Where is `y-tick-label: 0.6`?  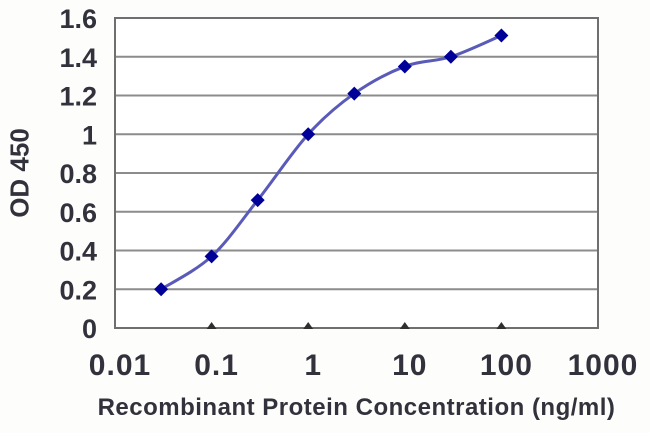 y-tick-label: 0.6 is located at coordinates (78, 213).